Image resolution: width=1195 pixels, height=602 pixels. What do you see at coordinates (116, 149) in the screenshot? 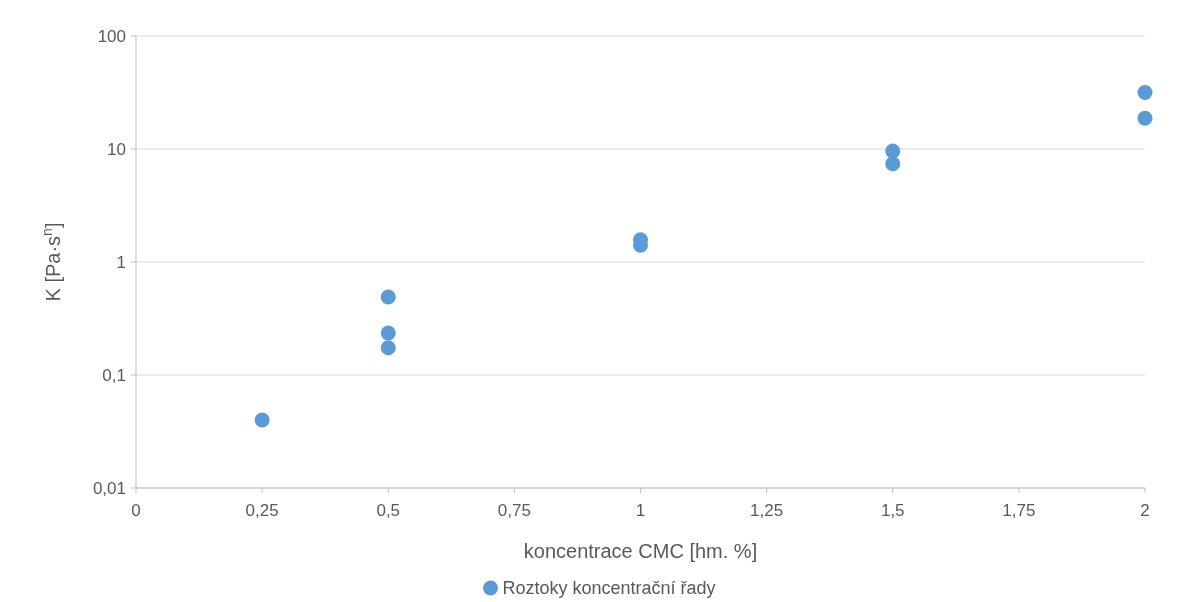
I see `y-tick-label: 10` at bounding box center [116, 149].